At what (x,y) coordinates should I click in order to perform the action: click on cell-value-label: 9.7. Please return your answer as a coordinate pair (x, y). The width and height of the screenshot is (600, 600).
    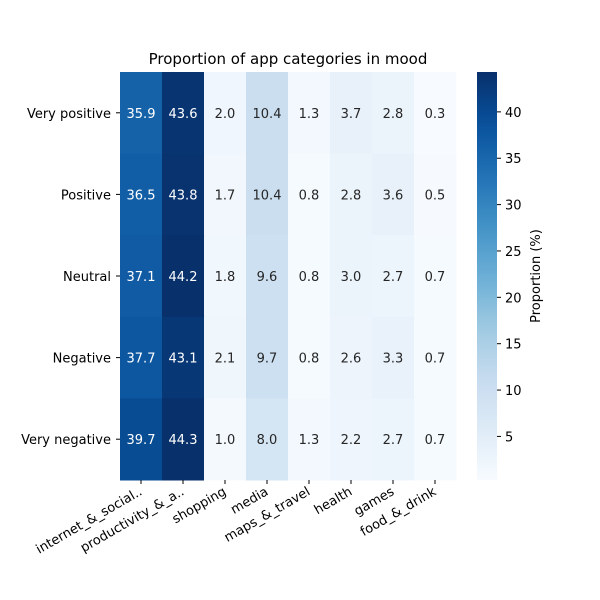
    Looking at the image, I should click on (267, 359).